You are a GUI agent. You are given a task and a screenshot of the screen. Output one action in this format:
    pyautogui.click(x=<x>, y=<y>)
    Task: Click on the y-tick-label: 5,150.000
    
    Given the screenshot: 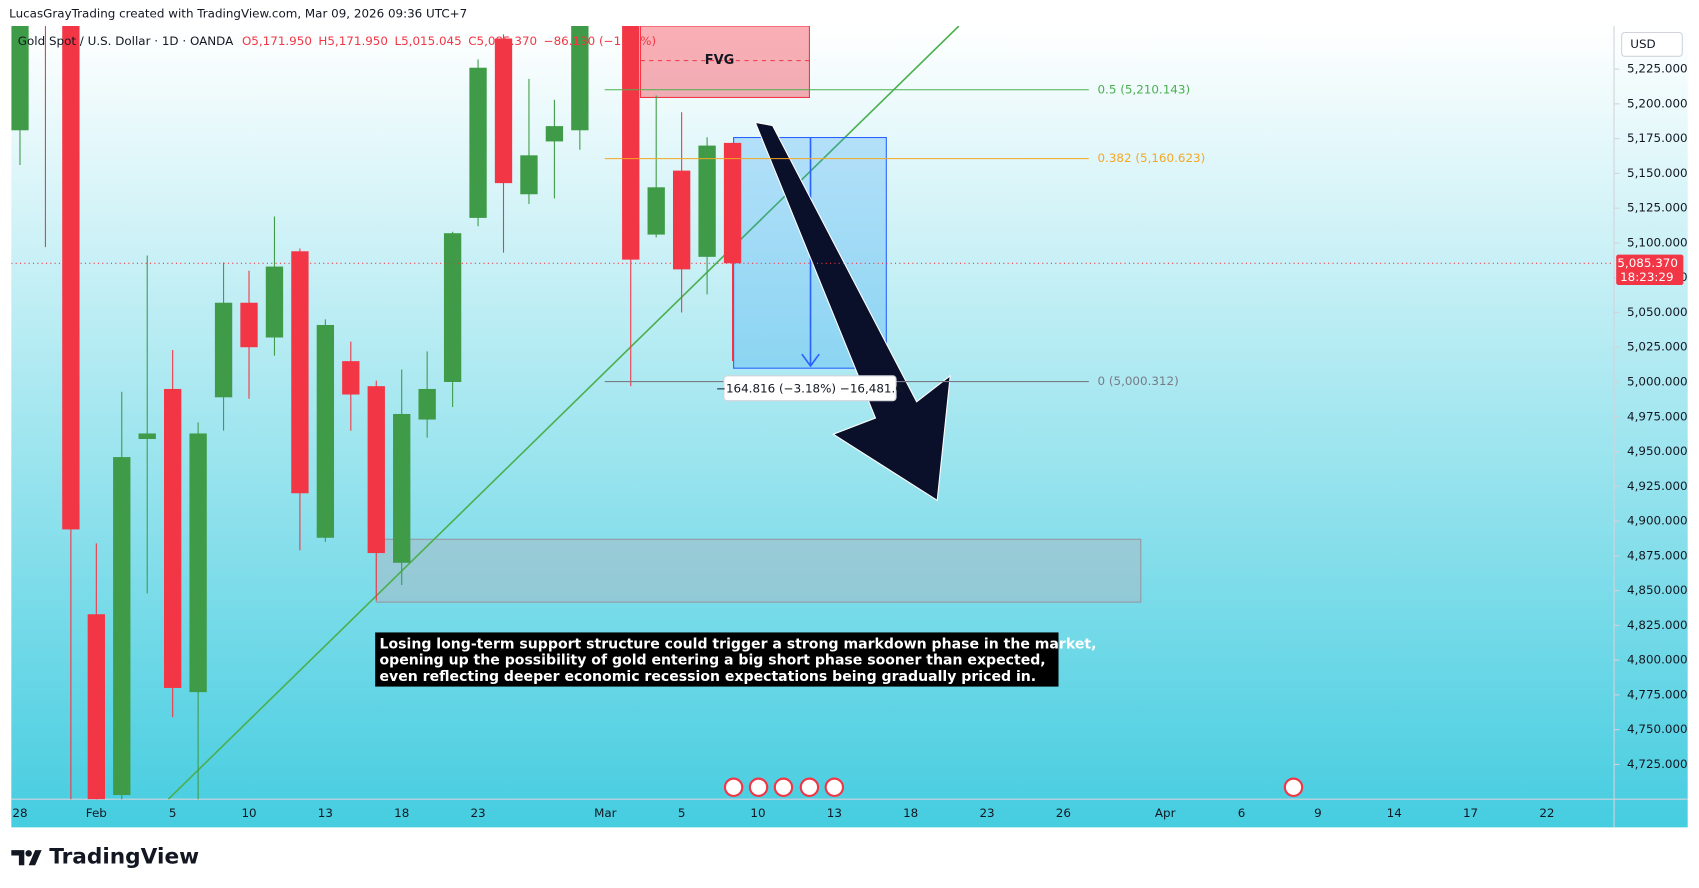 What is the action you would take?
    pyautogui.click(x=1657, y=173)
    